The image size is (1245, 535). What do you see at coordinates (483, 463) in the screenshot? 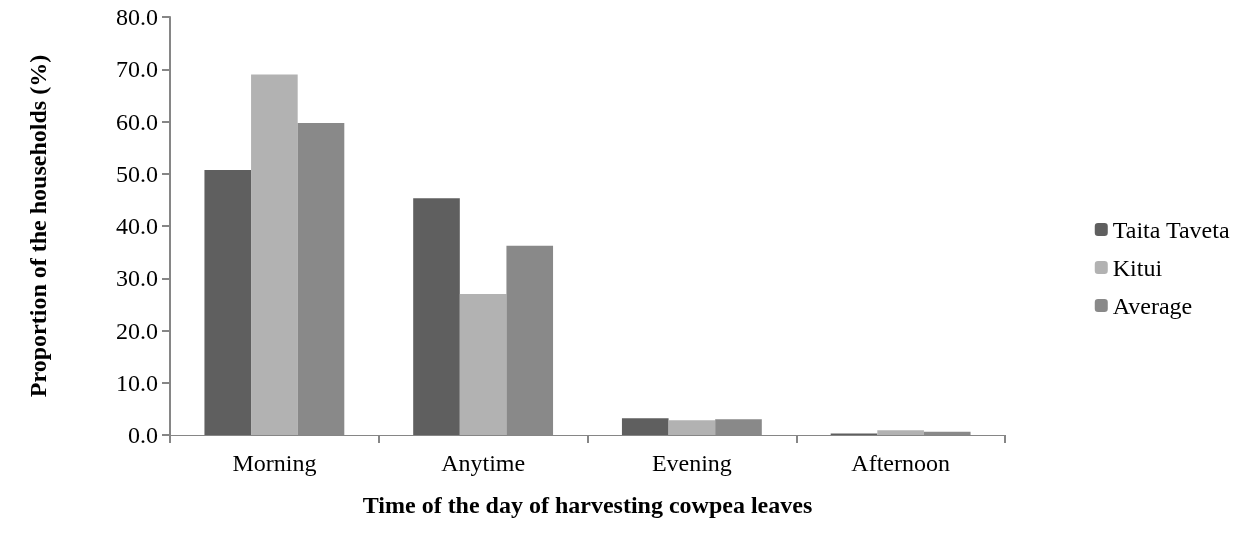
I see `x-tick-label: Anytime` at bounding box center [483, 463].